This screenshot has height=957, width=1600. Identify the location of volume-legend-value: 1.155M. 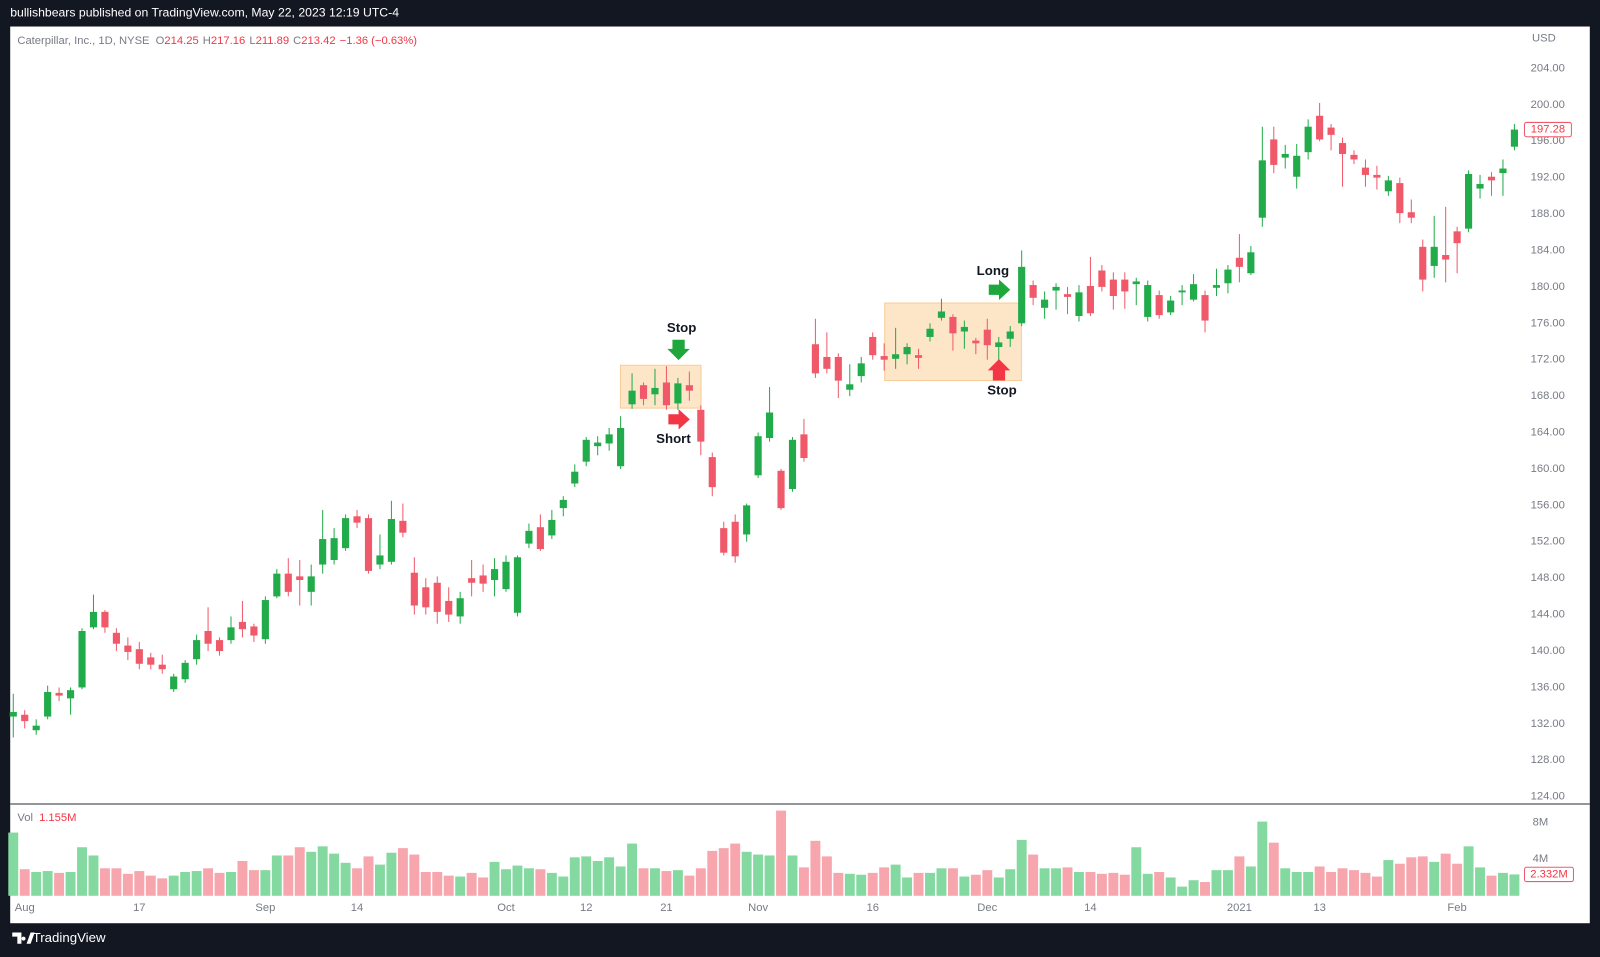
(57, 818).